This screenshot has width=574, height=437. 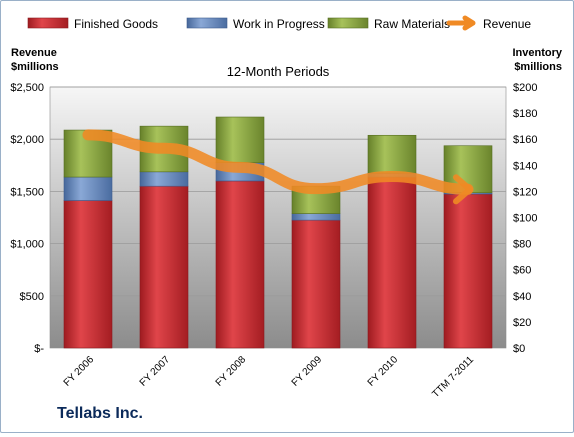 What do you see at coordinates (39, 349) in the screenshot?
I see `left-tick-label: $-` at bounding box center [39, 349].